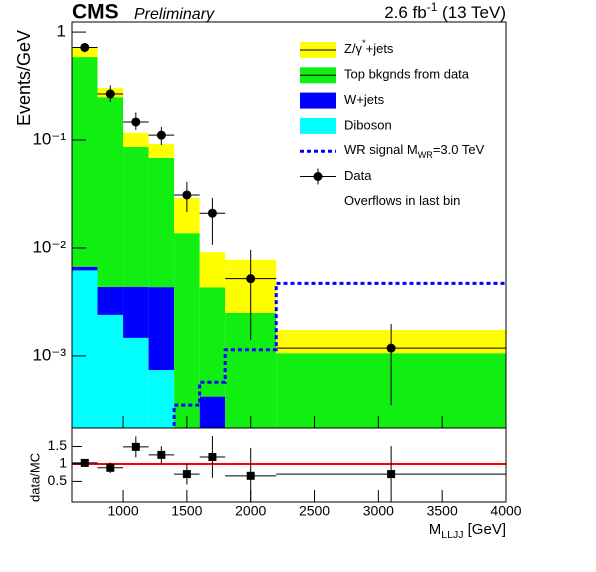  Describe the element at coordinates (364, 43) in the screenshot. I see `text-part: *` at that location.